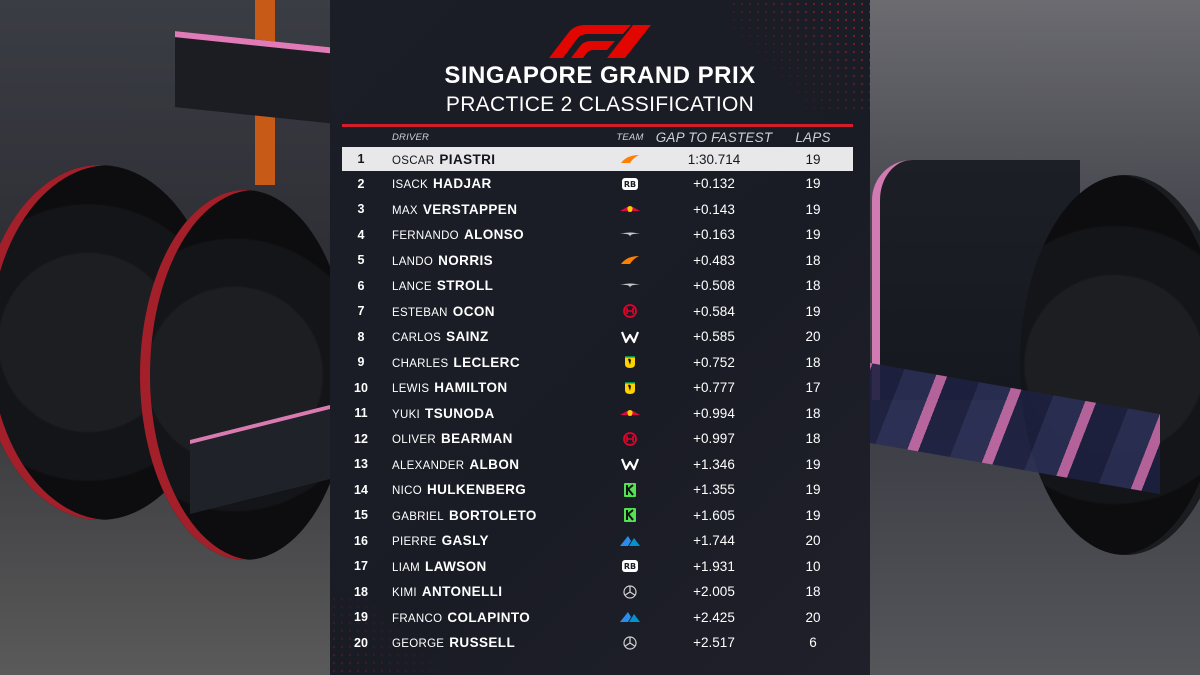  What do you see at coordinates (404, 593) in the screenshot?
I see `driver-first-name: KIMI` at bounding box center [404, 593].